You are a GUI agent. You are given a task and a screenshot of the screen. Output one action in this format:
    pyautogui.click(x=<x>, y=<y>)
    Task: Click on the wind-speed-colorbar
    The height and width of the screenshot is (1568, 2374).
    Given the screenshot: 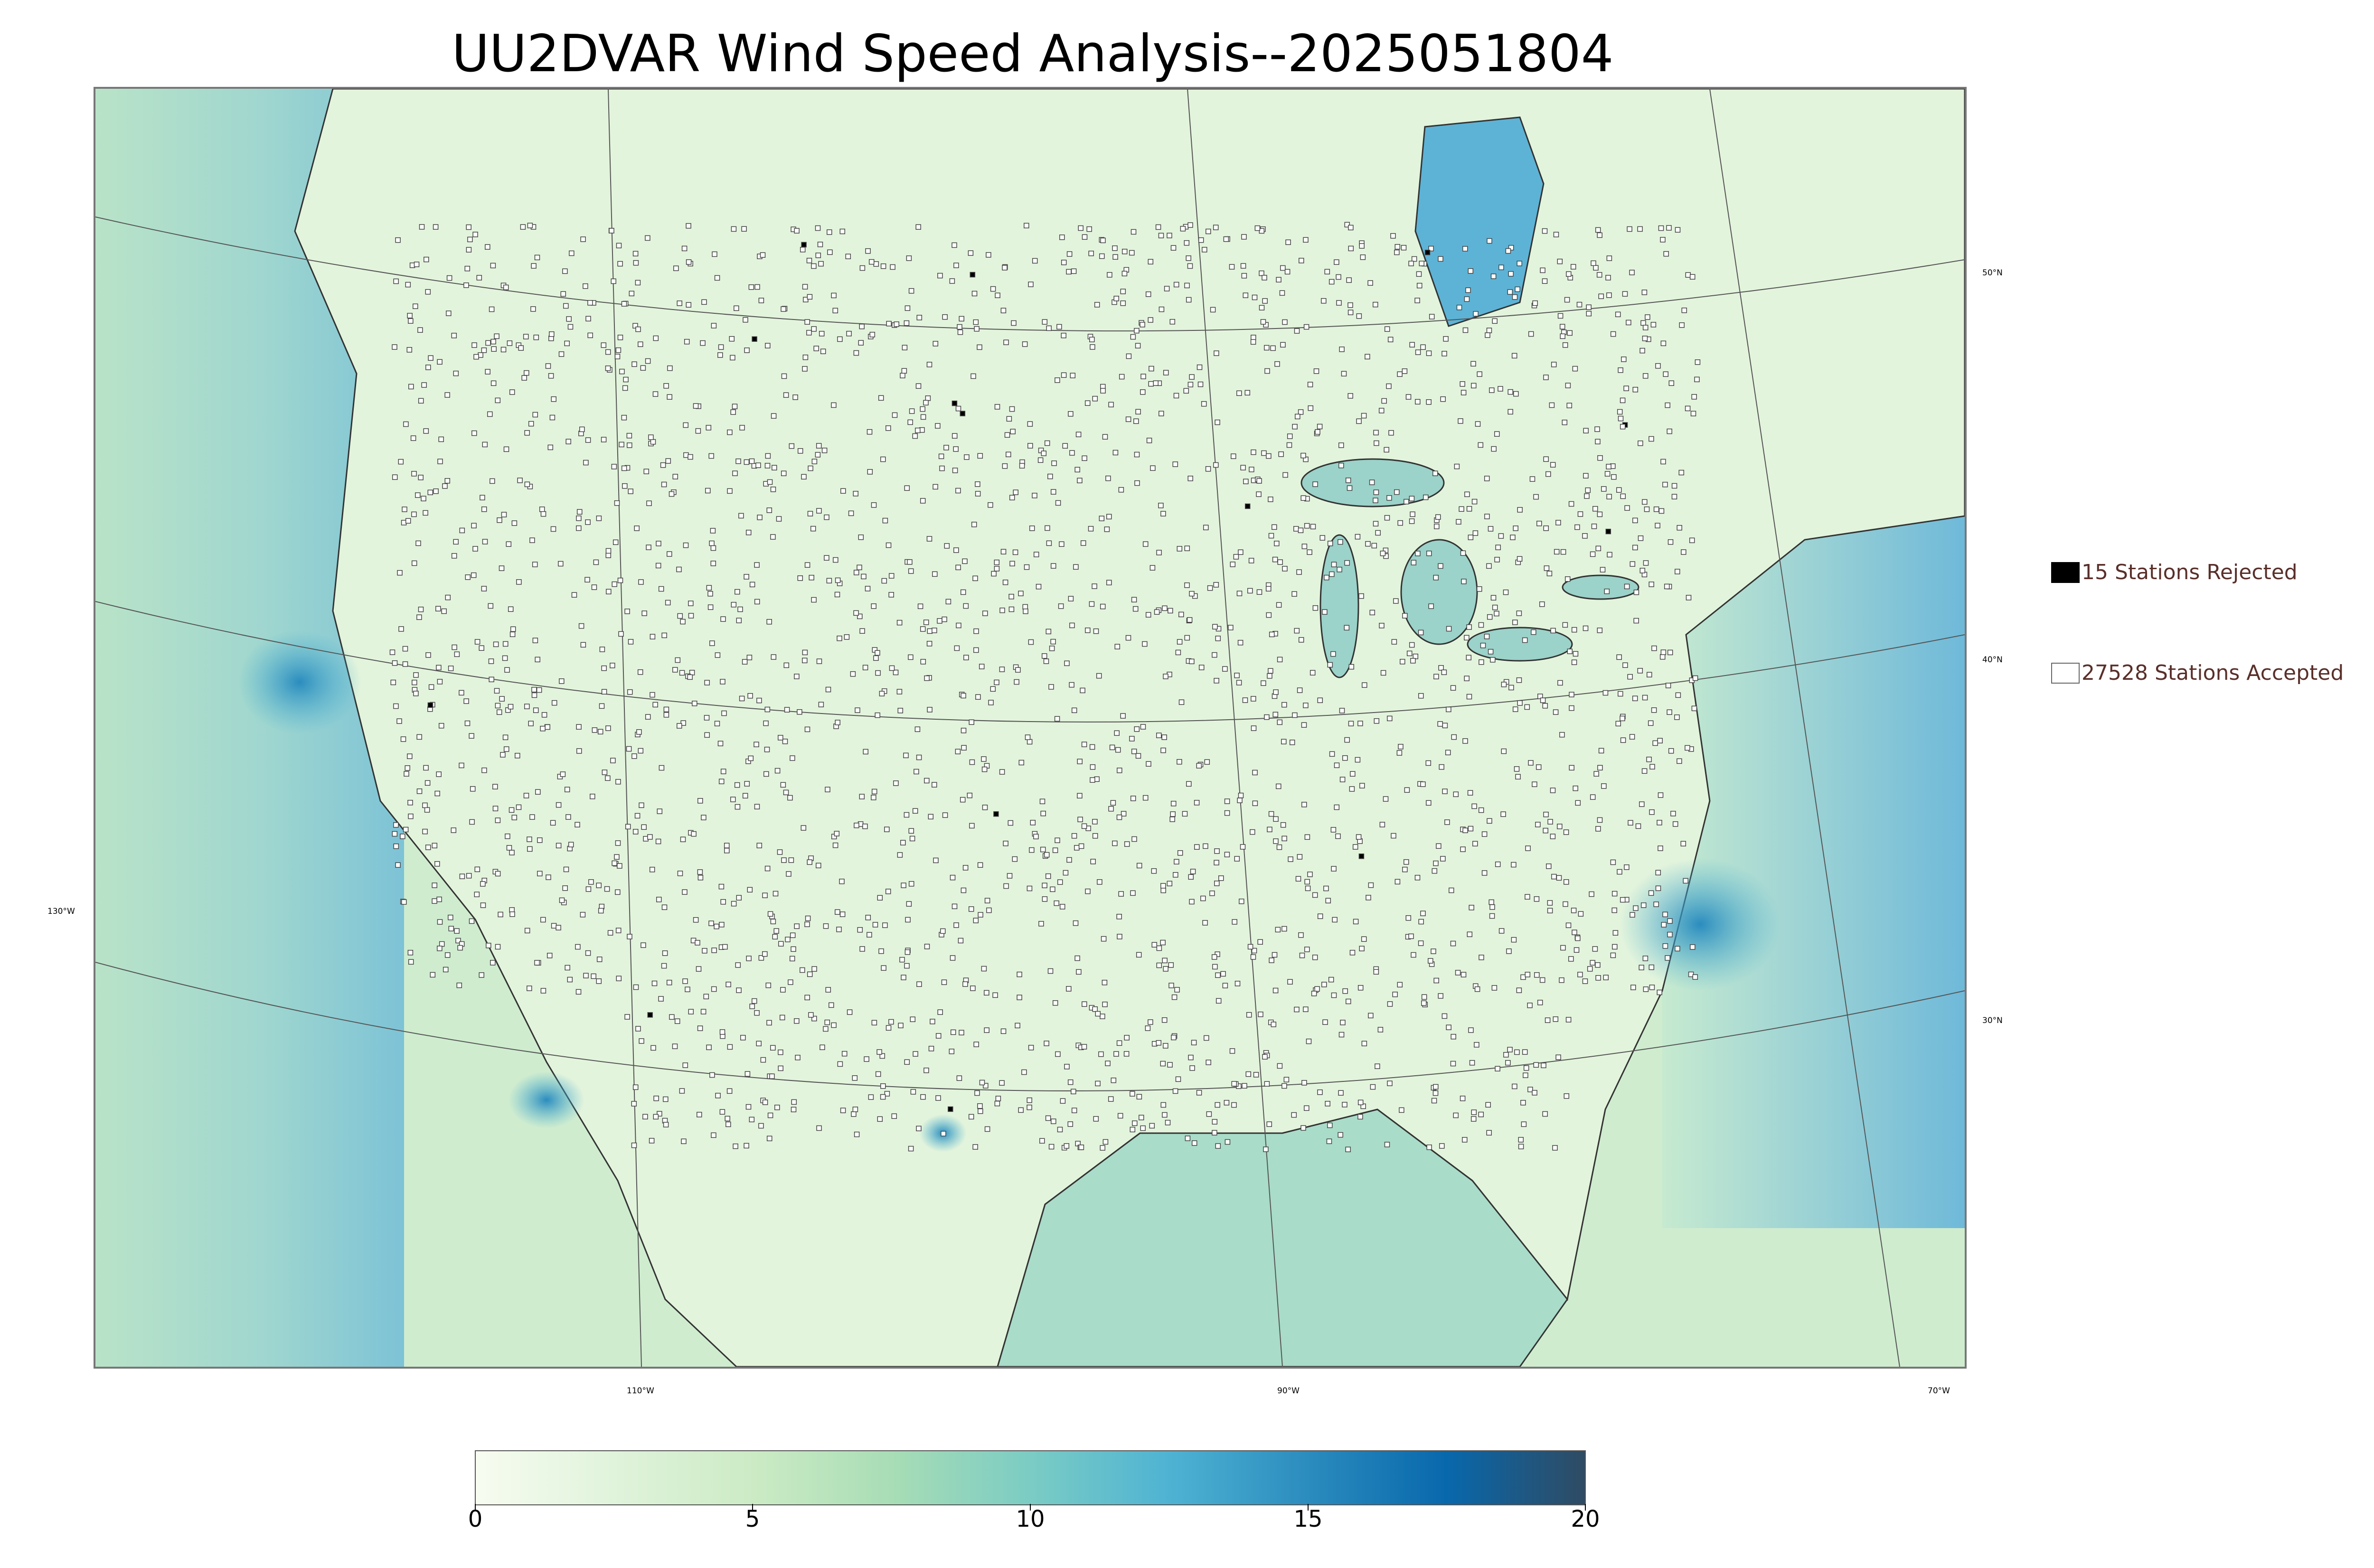 What is the action you would take?
    pyautogui.click(x=1030, y=1478)
    